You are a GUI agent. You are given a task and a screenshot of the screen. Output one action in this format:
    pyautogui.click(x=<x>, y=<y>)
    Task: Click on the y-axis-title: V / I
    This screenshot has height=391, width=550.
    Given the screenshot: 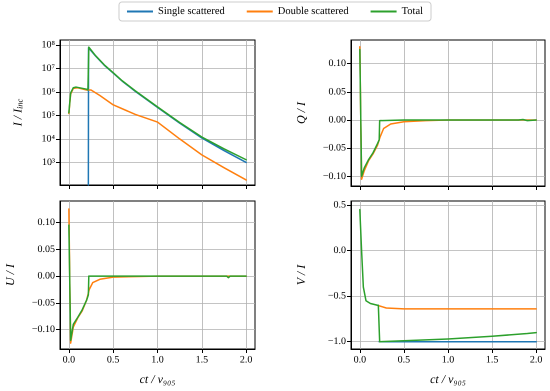 What is the action you would take?
    pyautogui.click(x=301, y=275)
    